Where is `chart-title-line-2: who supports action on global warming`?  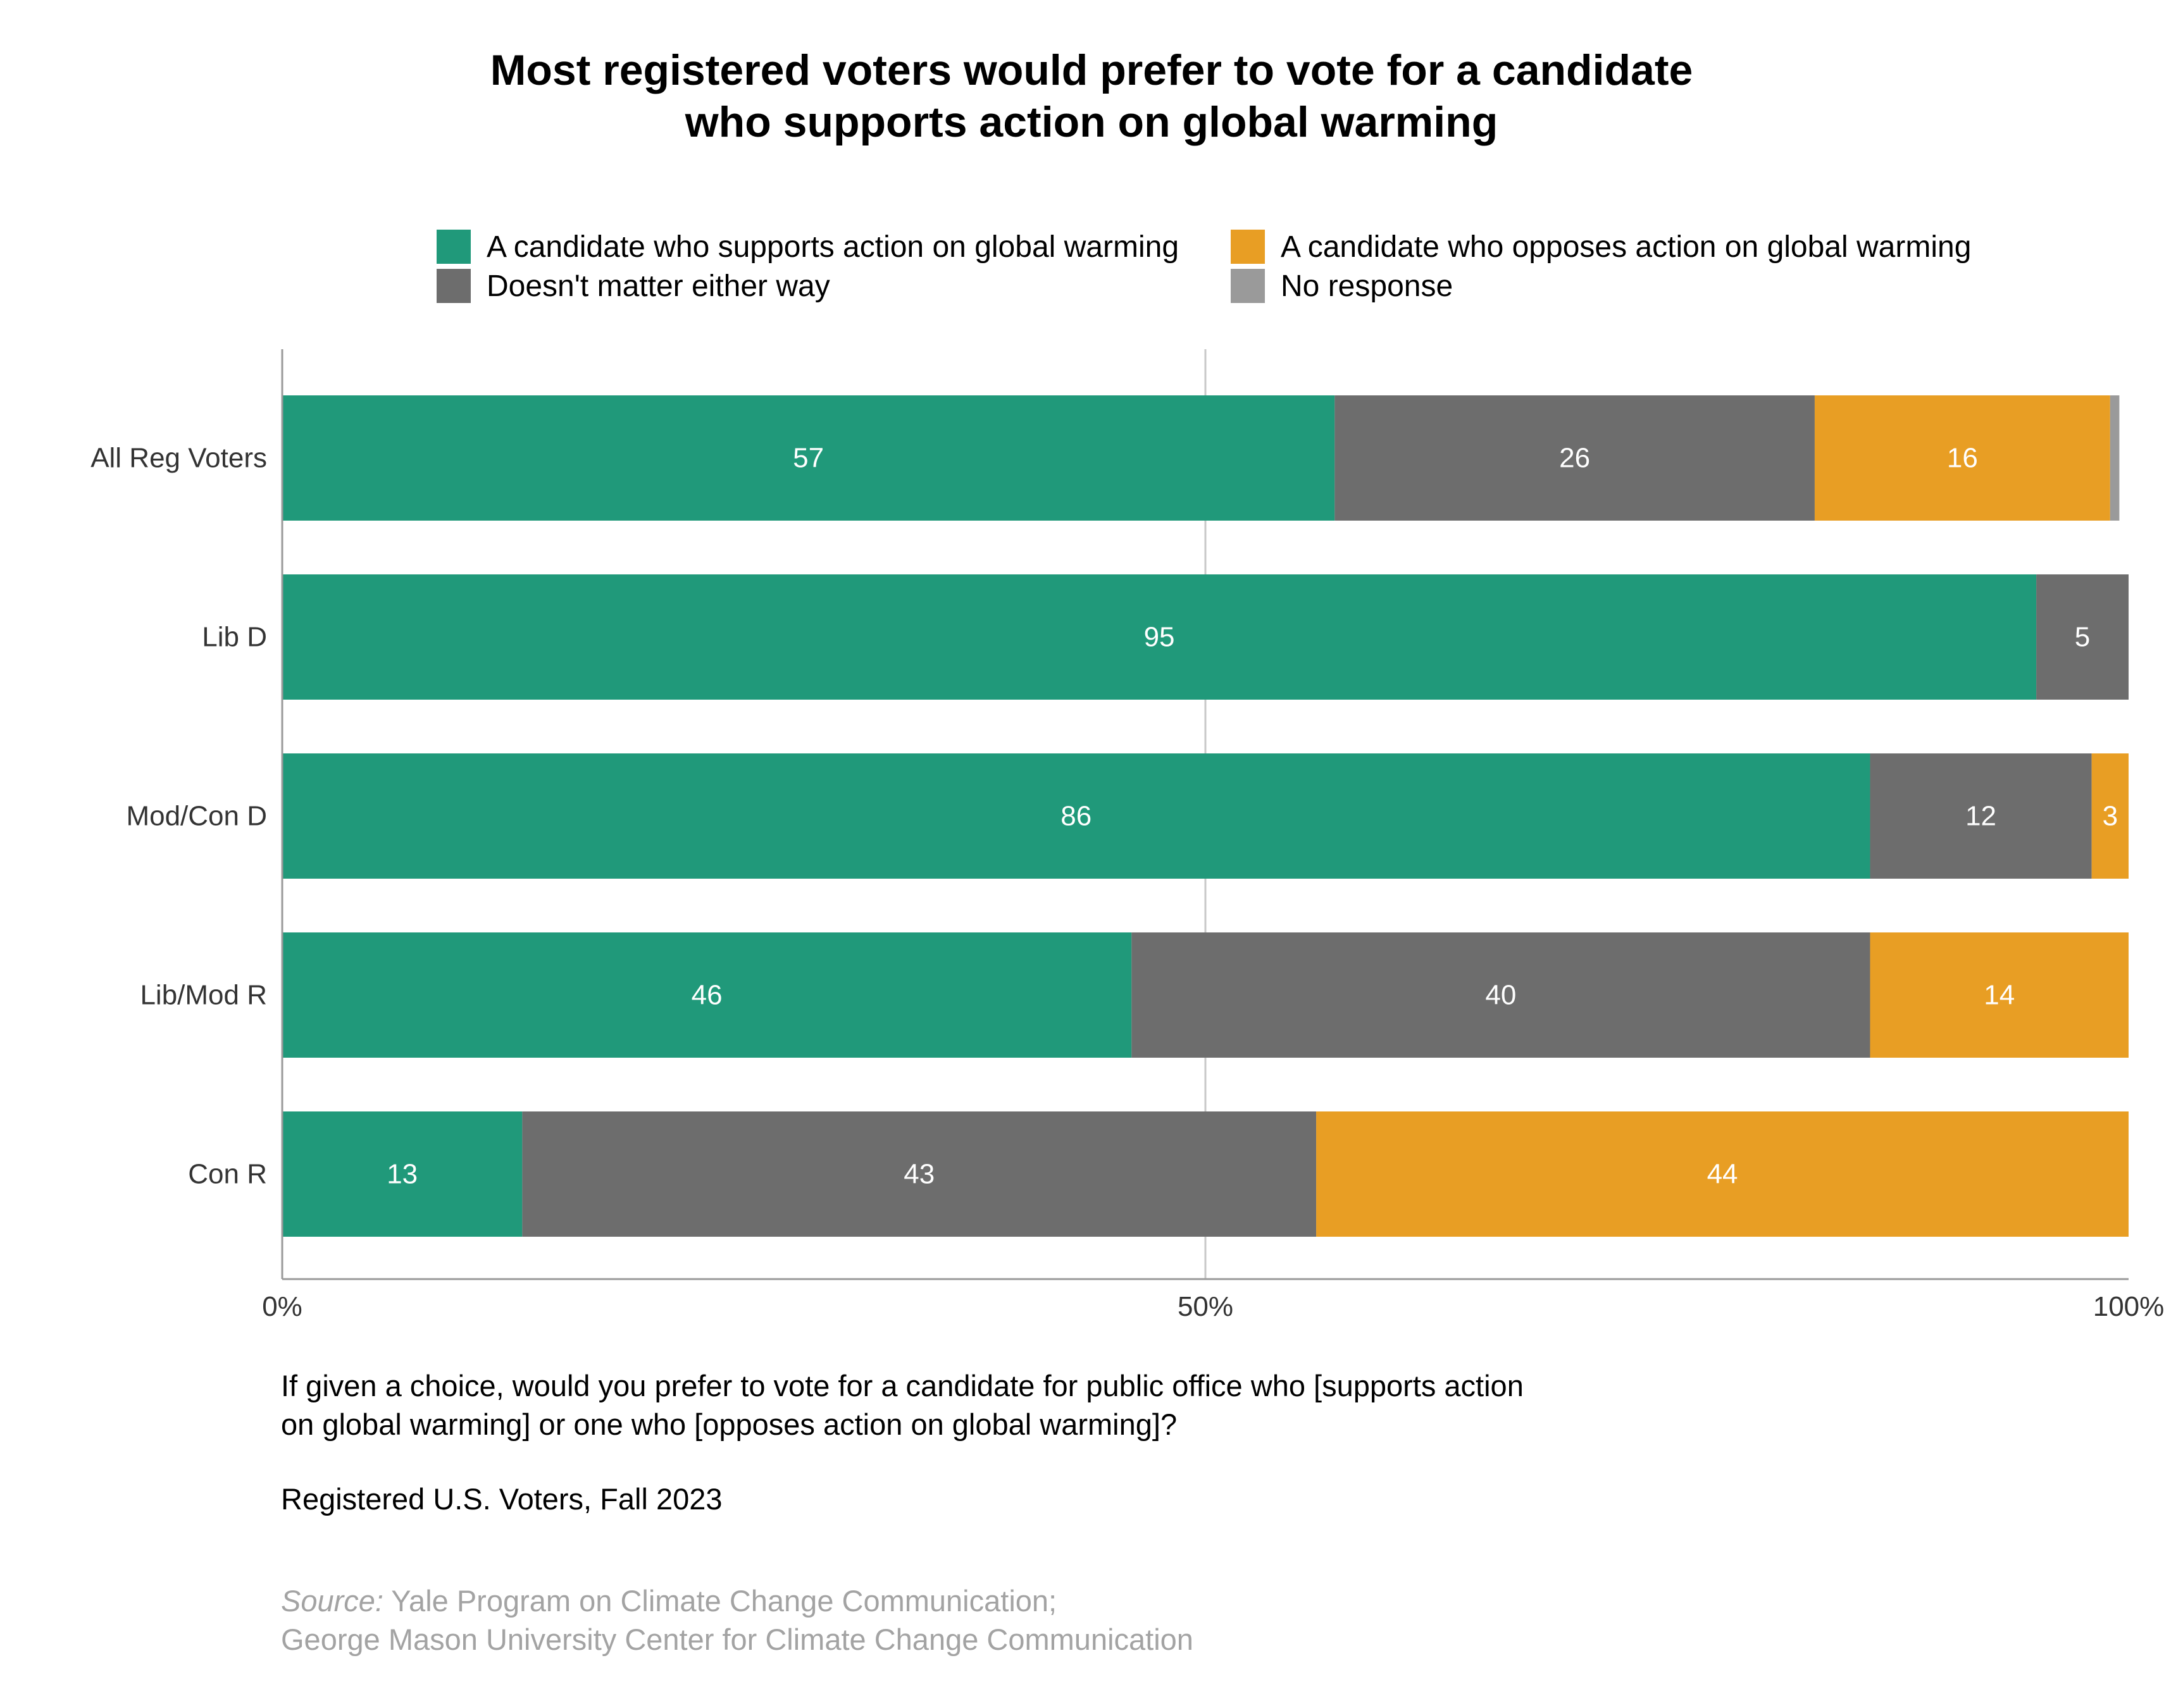 chart-title-line-2: who supports action on global warming is located at coordinates (1091, 122).